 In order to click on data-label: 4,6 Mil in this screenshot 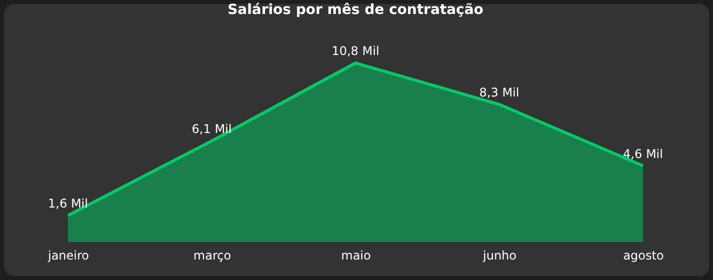, I will do `click(643, 153)`.